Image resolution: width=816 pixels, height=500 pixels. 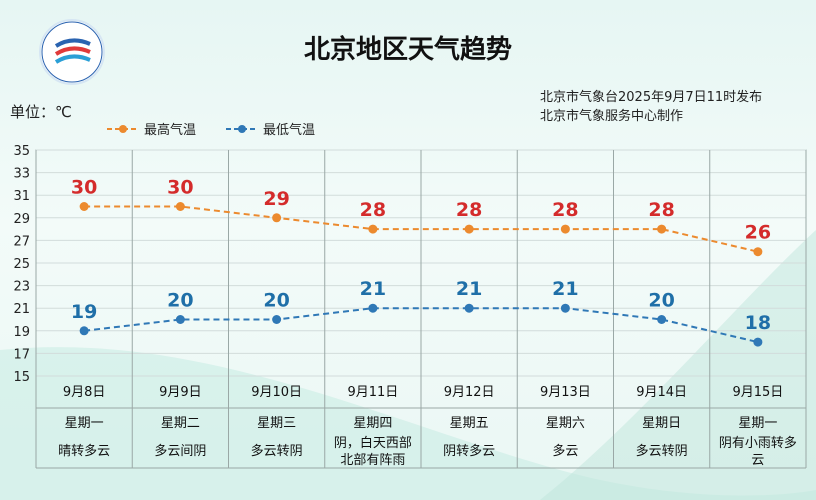 What do you see at coordinates (276, 392) in the screenshot?
I see `date-label: 9月10日` at bounding box center [276, 392].